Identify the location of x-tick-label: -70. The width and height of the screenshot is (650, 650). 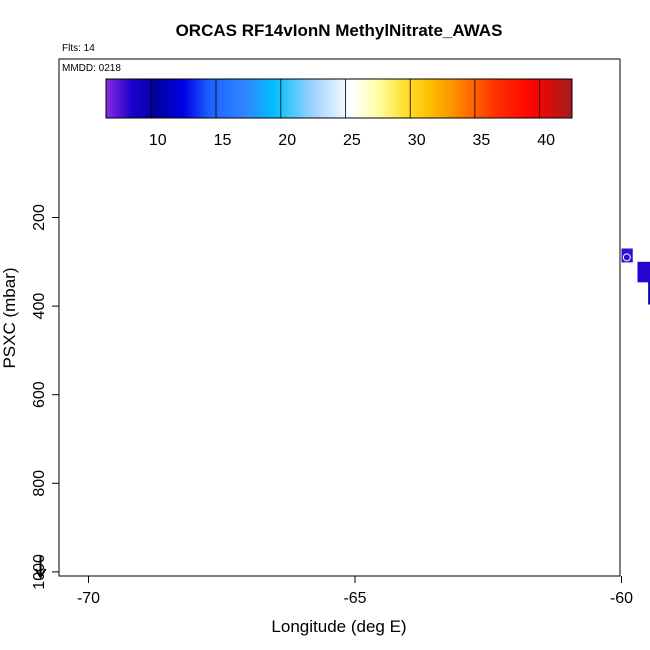
(88, 598).